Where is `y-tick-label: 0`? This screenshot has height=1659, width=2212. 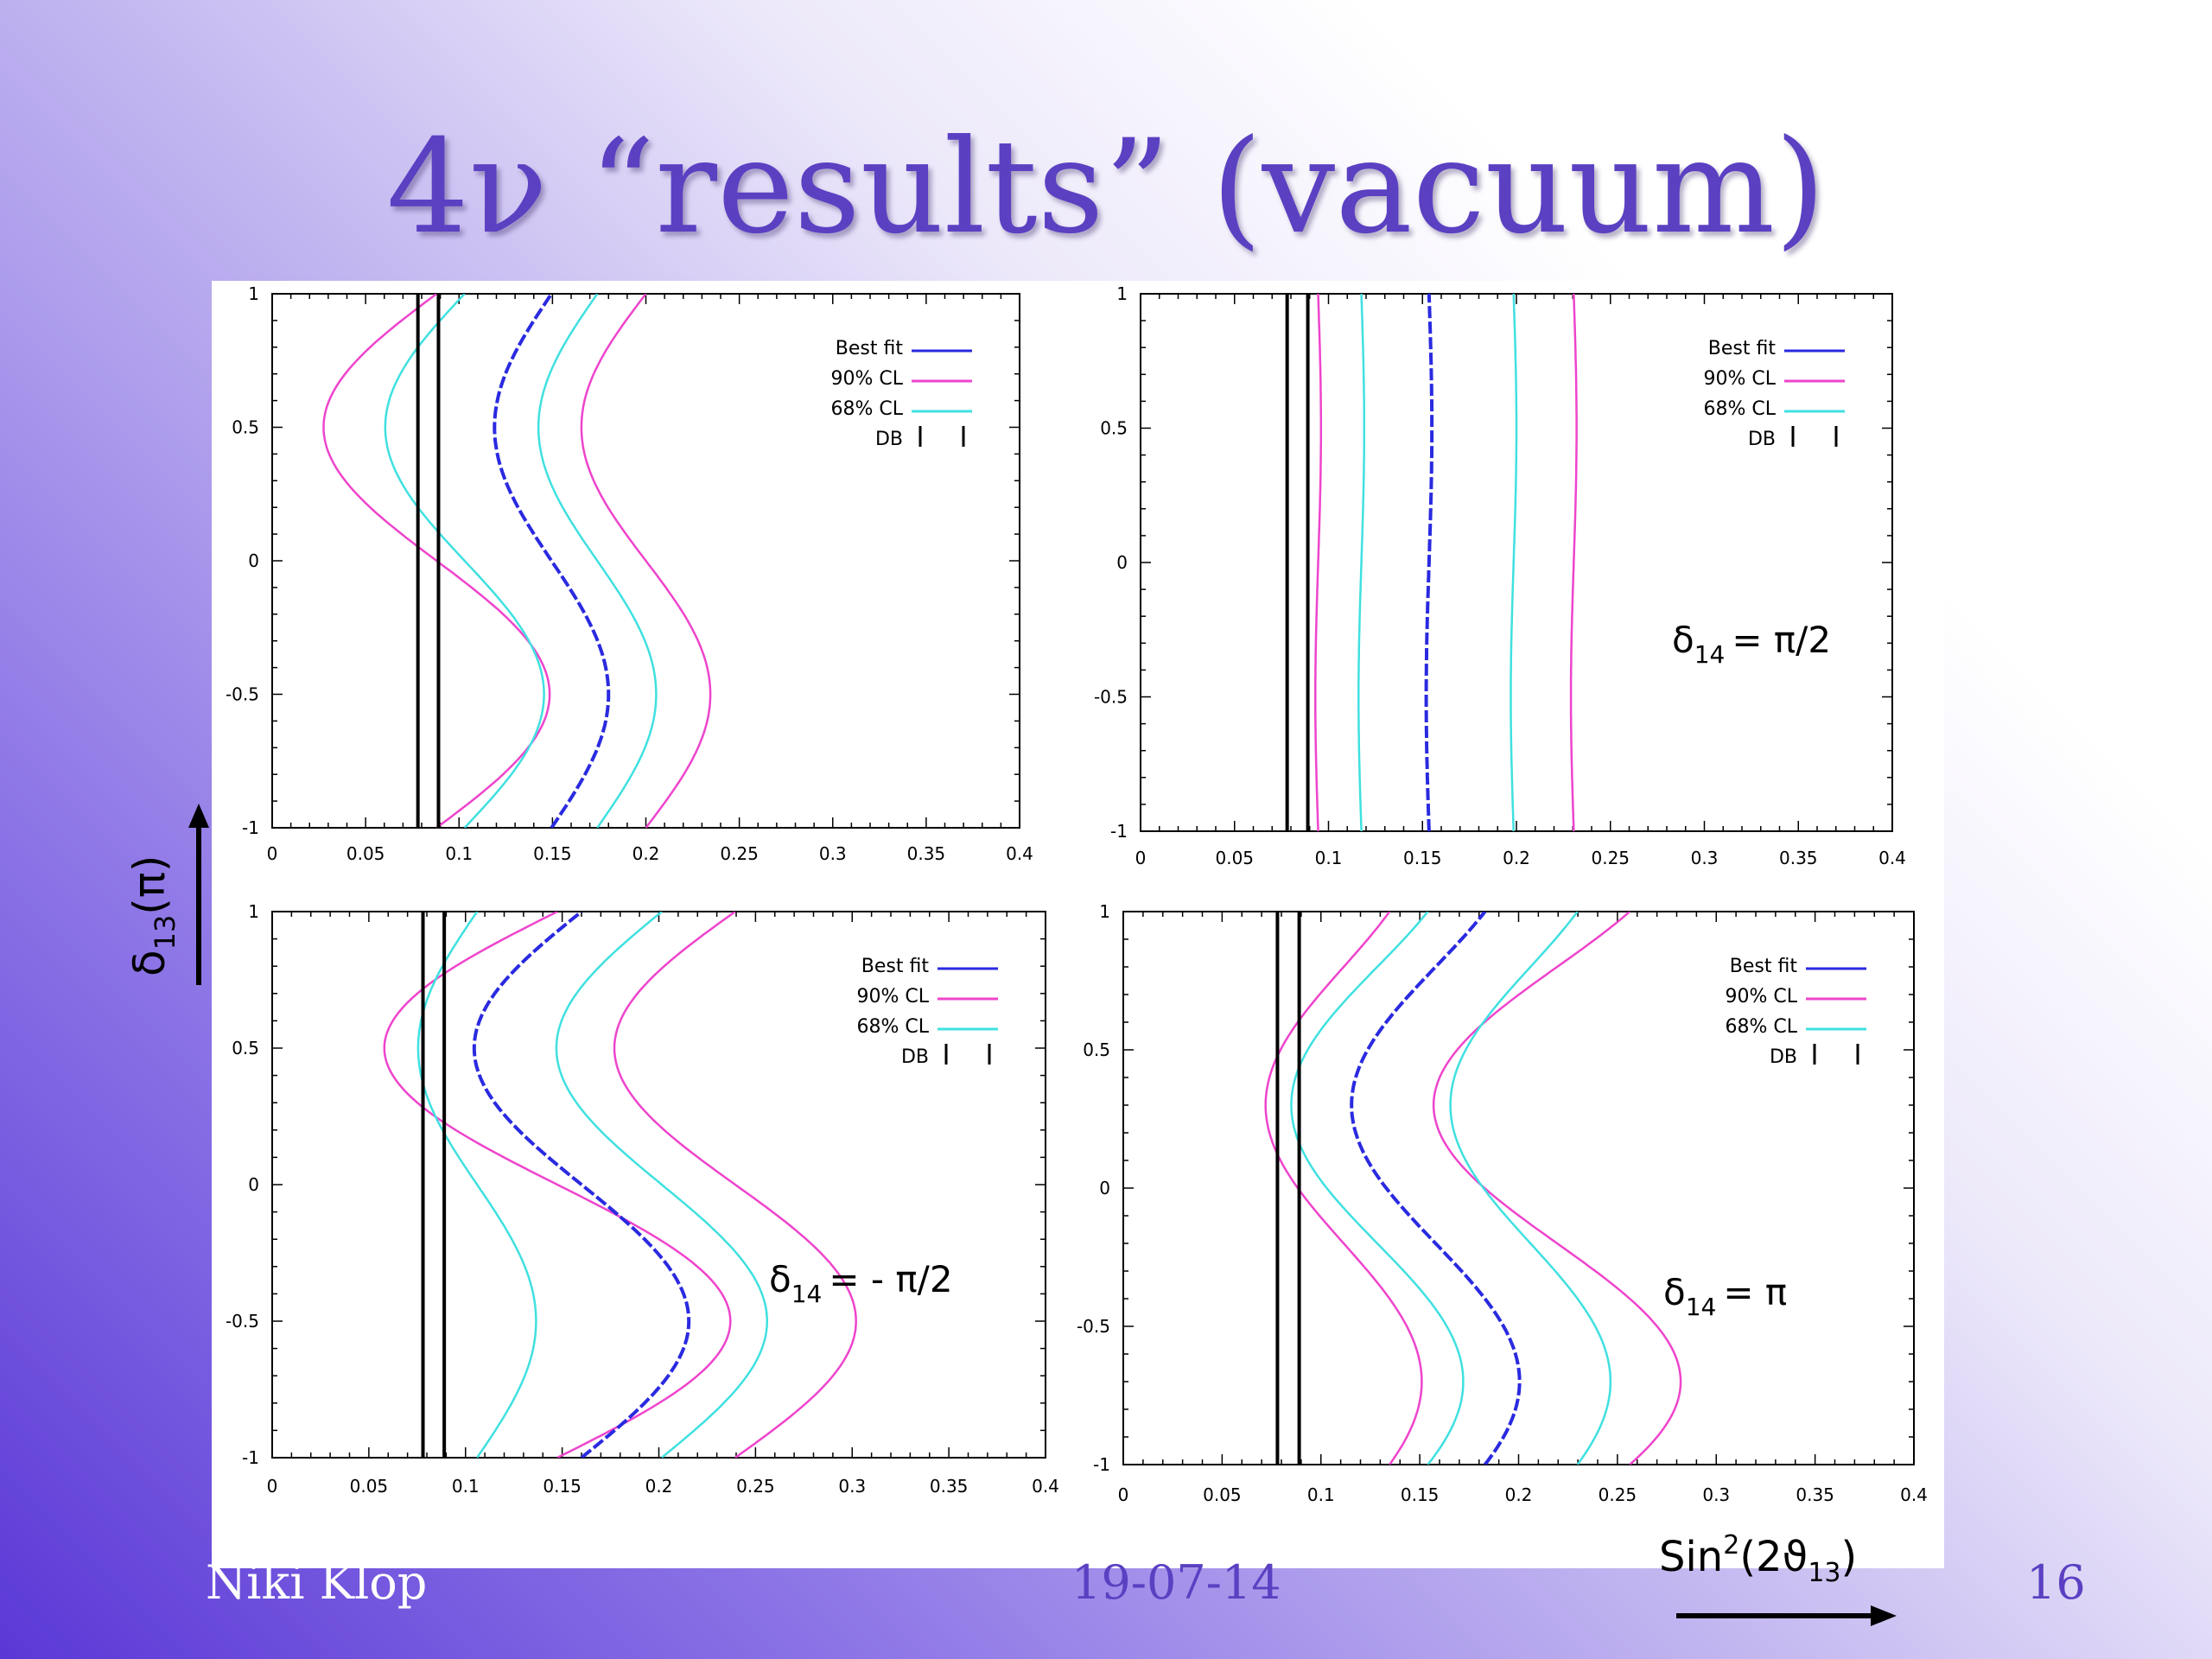 y-tick-label: 0 is located at coordinates (1122, 562).